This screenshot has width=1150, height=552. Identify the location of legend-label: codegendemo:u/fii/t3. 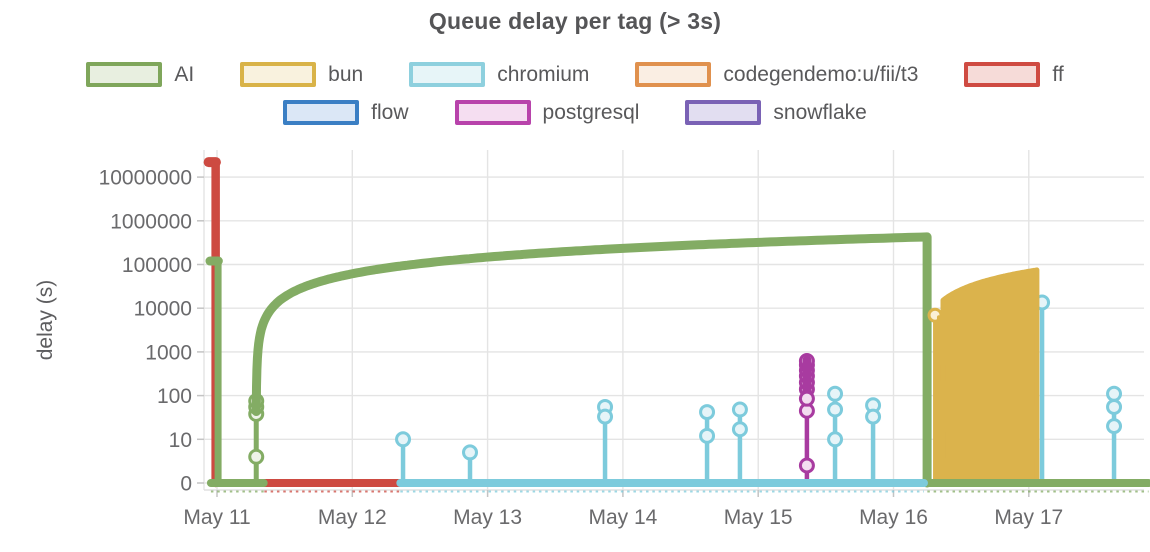
(821, 74).